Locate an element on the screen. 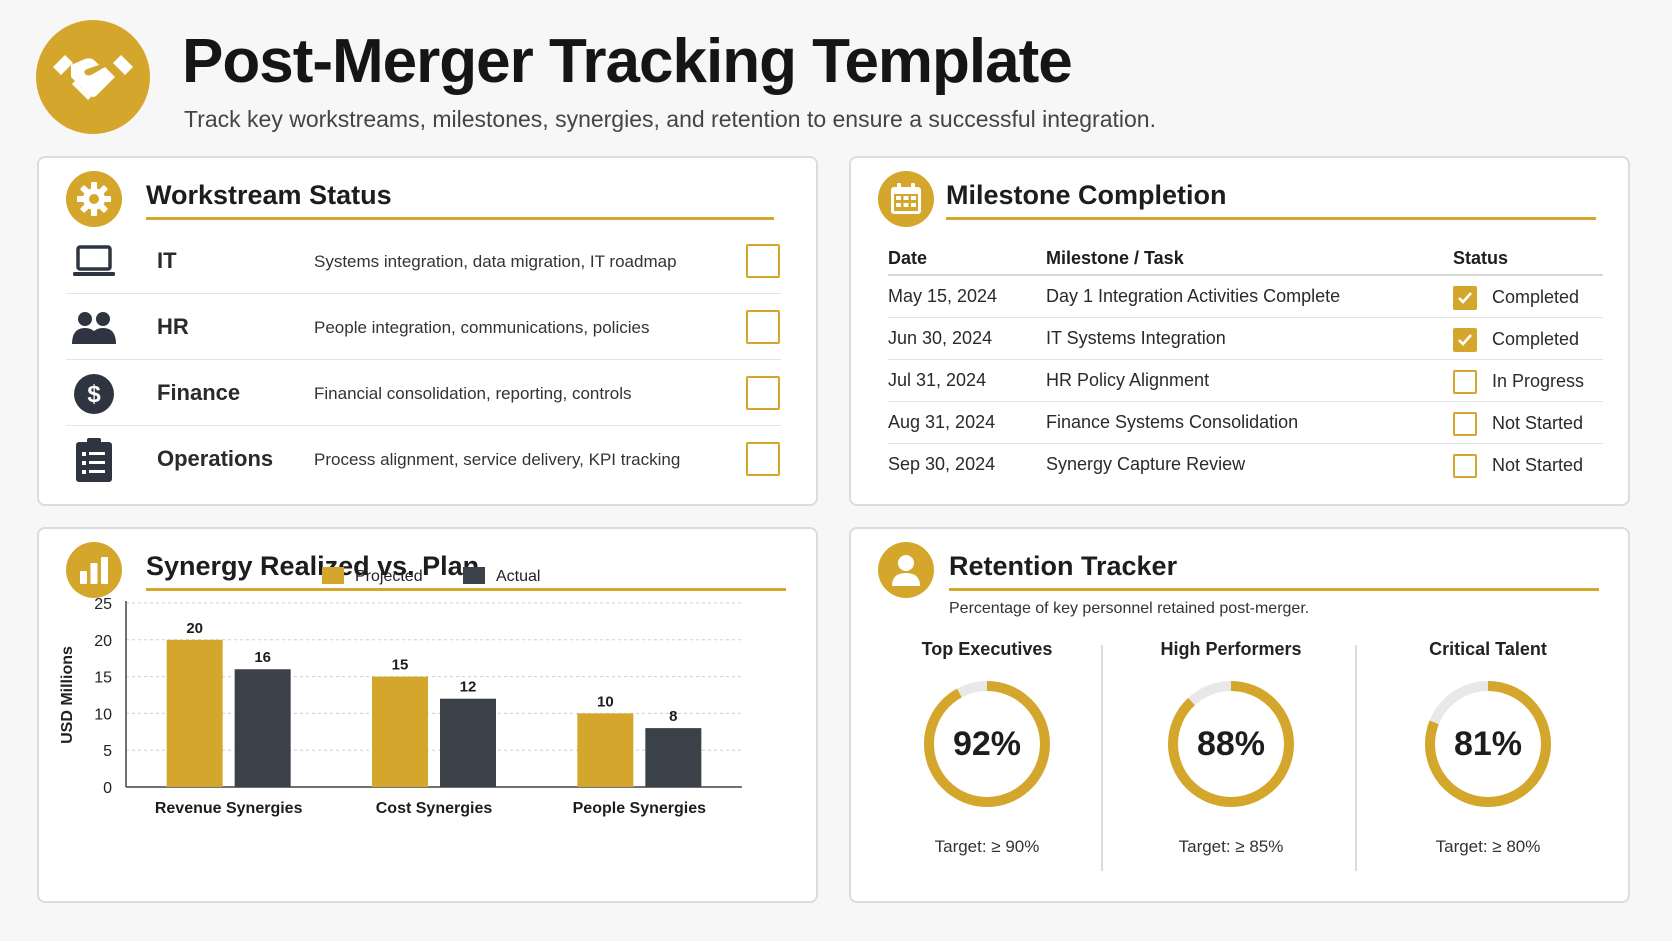  retention-target: Target: ≥ 80% is located at coordinates (1488, 846).